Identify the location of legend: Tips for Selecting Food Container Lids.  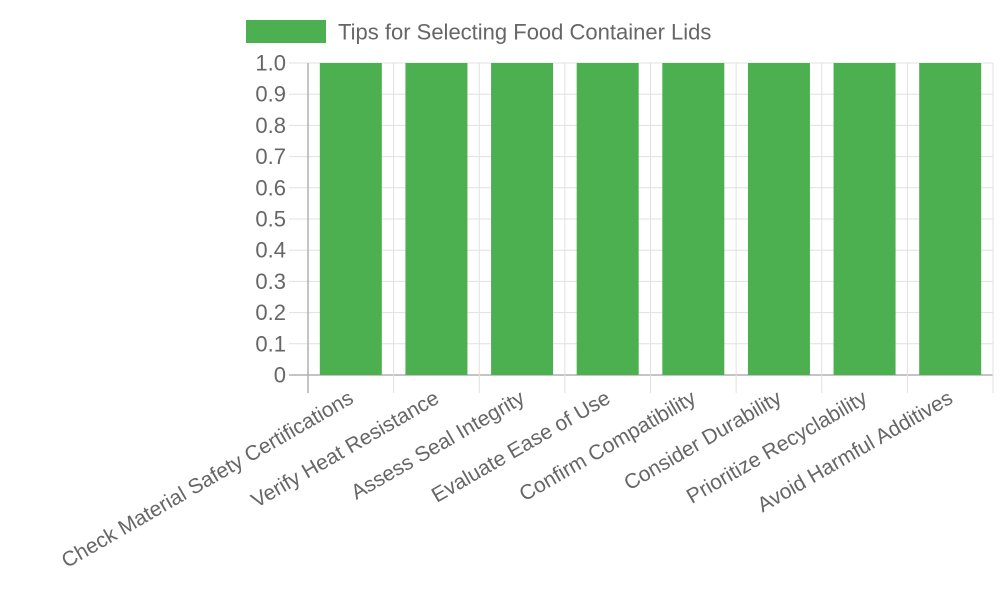
(478, 32).